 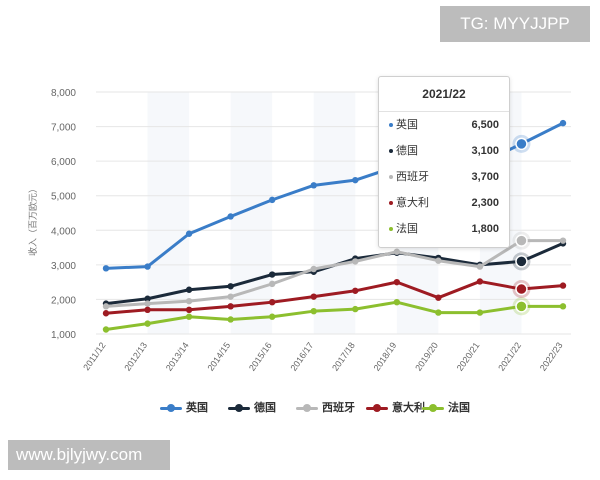 I want to click on tooltip-value: 2,300, so click(x=485, y=203).